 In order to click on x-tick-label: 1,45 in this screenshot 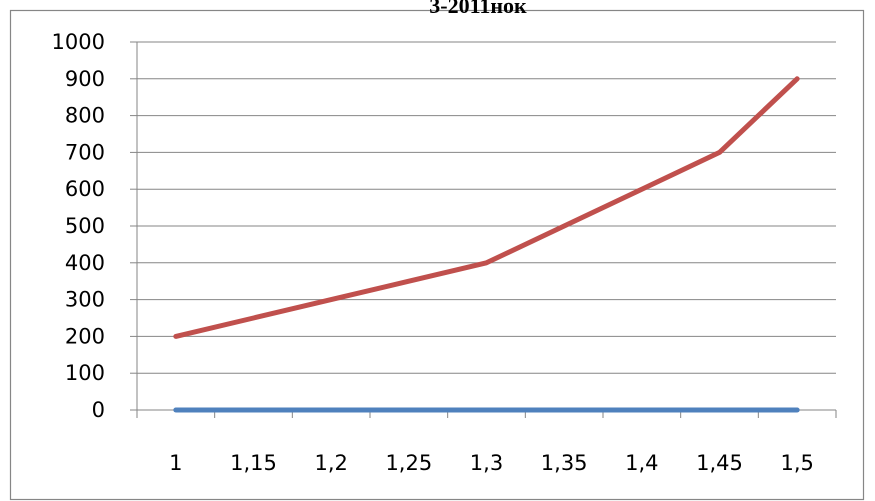, I will do `click(719, 463)`.